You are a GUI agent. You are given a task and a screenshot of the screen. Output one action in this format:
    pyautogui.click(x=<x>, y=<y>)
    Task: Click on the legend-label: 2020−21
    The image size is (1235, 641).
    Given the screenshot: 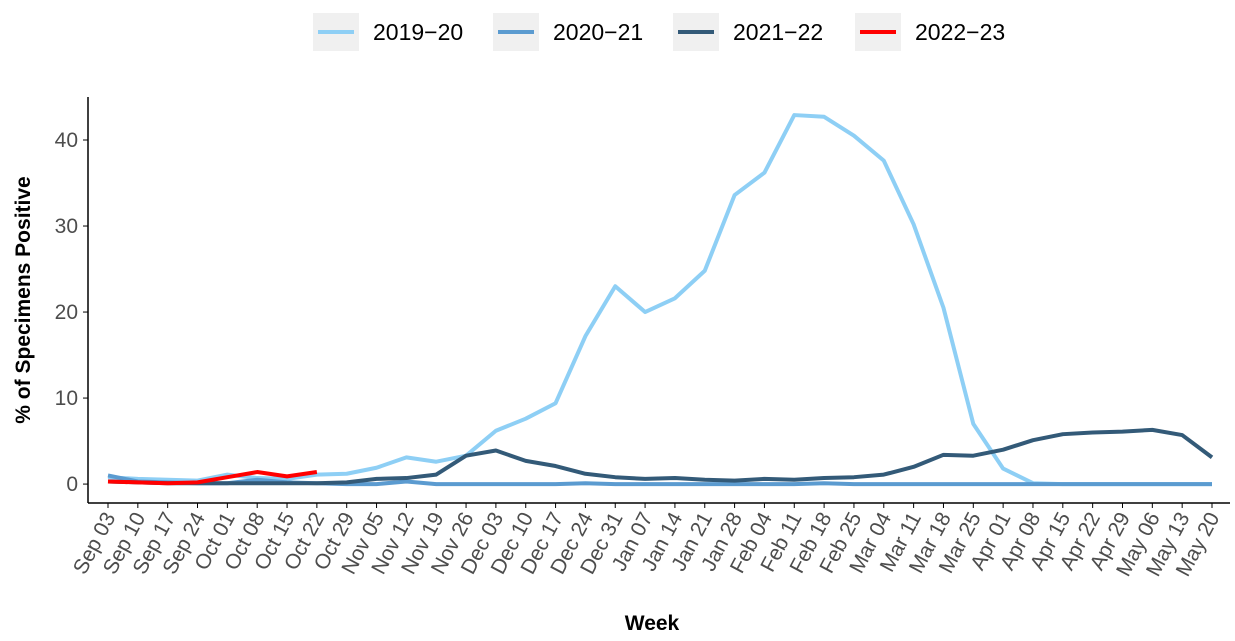 What is the action you would take?
    pyautogui.click(x=598, y=32)
    